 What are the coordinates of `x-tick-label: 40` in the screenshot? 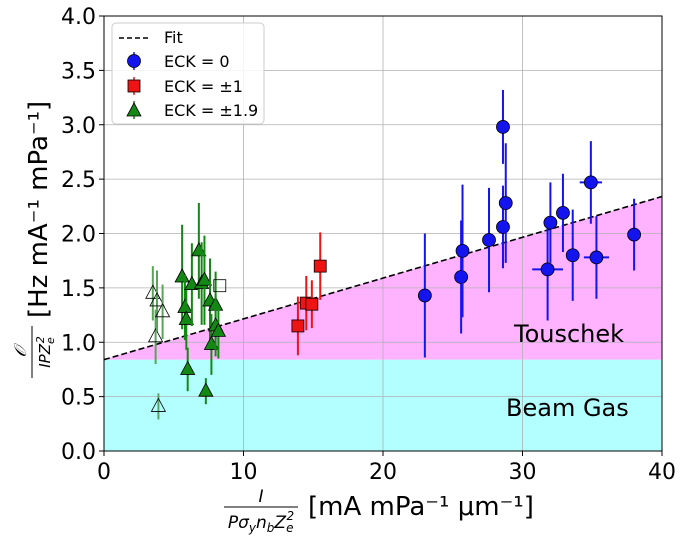 It's located at (662, 472).